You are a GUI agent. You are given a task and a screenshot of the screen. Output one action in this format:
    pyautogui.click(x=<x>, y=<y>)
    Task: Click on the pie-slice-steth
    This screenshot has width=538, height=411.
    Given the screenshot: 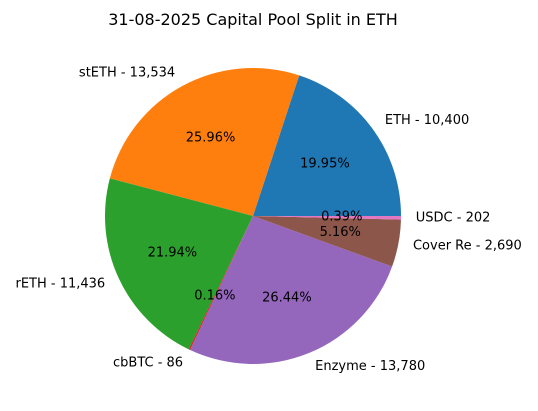 What is the action you would take?
    pyautogui.click(x=204, y=142)
    